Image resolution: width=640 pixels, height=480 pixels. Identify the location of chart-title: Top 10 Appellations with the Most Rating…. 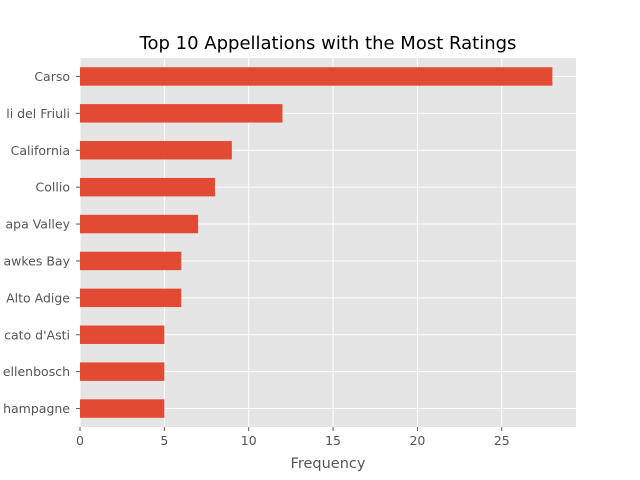
(328, 43).